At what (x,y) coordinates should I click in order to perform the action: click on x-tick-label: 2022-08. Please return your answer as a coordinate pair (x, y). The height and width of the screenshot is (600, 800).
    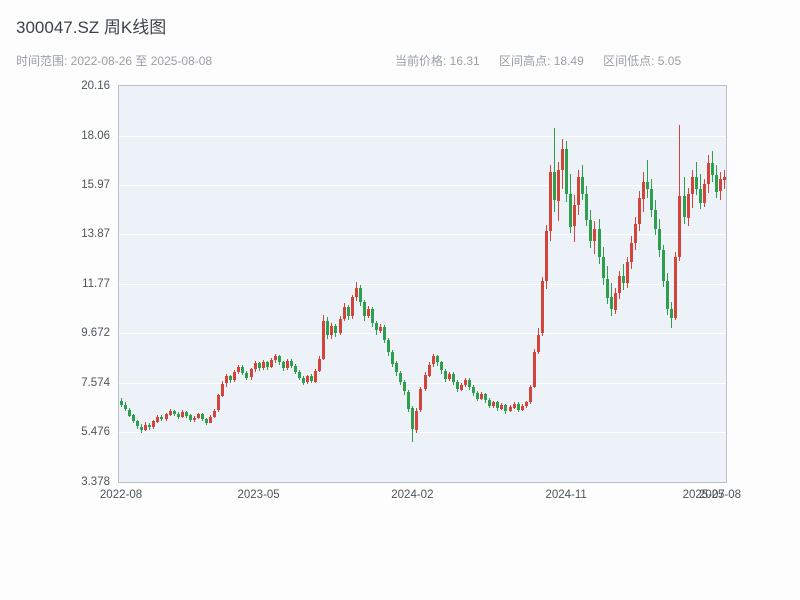
    Looking at the image, I should click on (121, 495).